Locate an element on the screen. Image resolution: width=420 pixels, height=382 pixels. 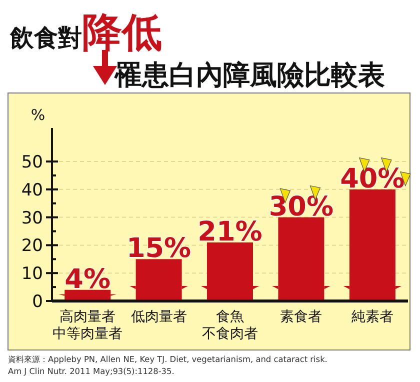
source-note: 資料來源：Appleby PN, Allen NE, Key TJ. Diet, vegetarianism, and cataract risk. is located at coordinates (168, 359).